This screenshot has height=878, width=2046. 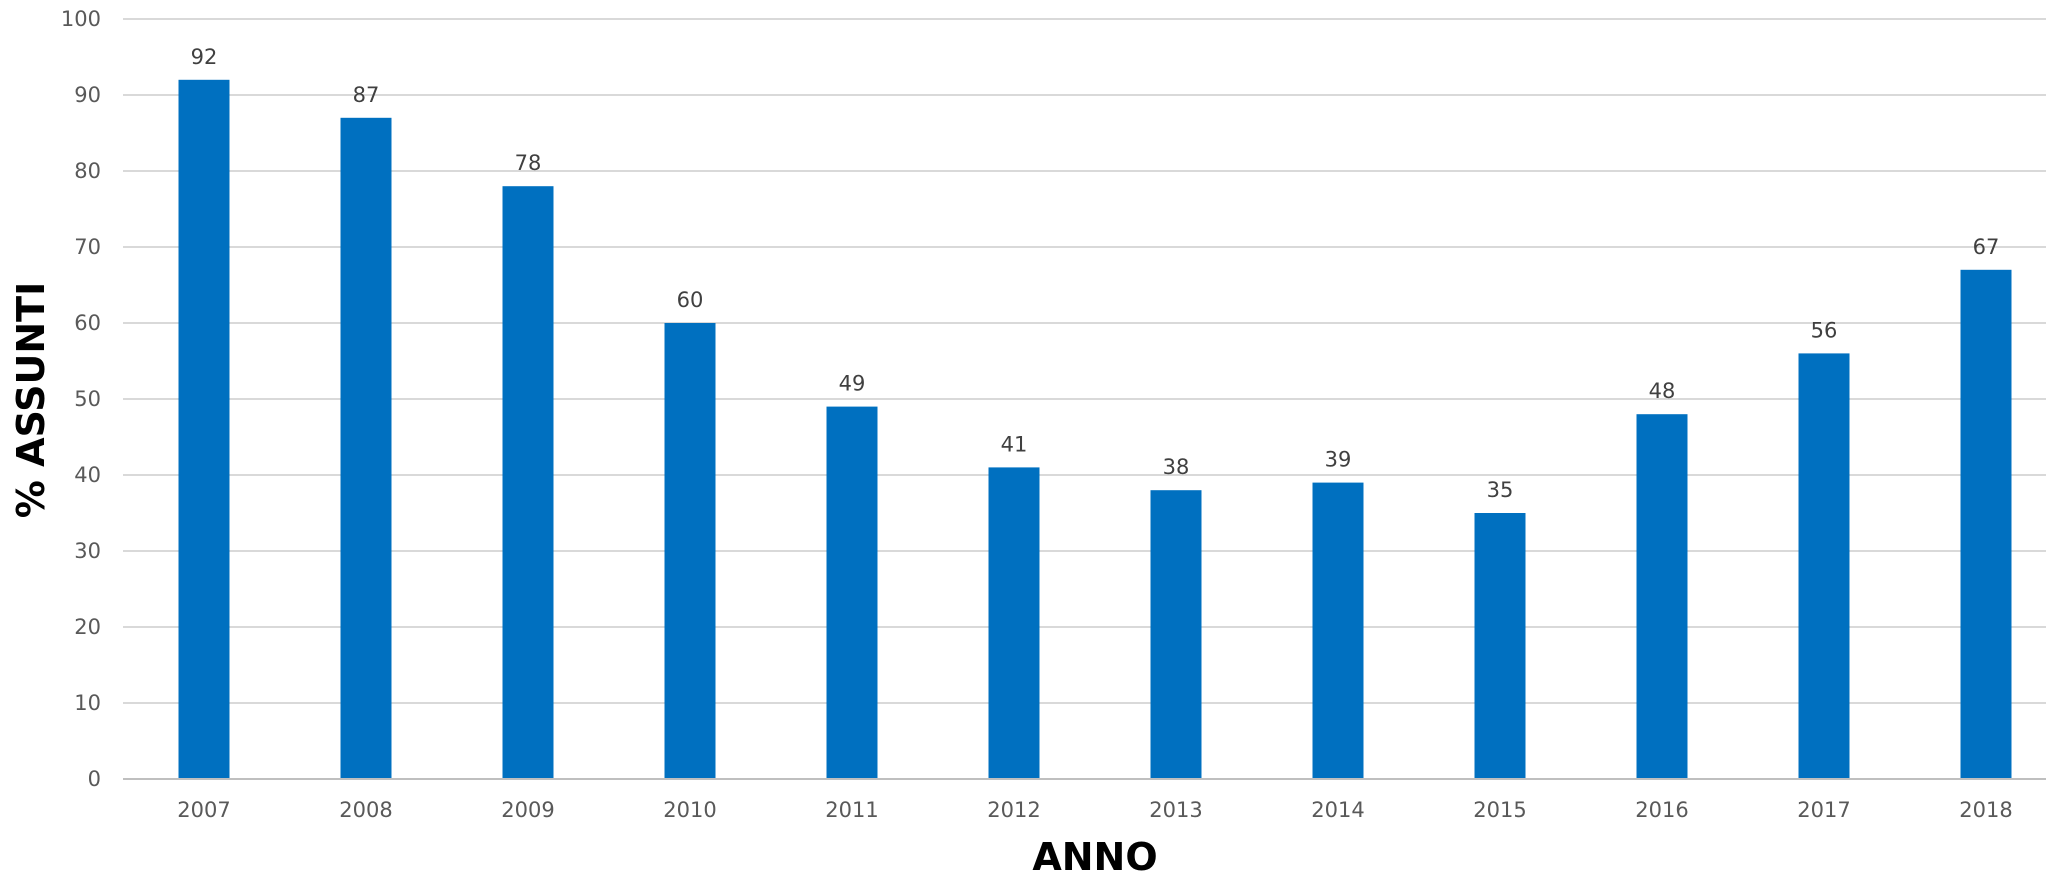 What do you see at coordinates (87, 247) in the screenshot?
I see `y-tick-label: 70` at bounding box center [87, 247].